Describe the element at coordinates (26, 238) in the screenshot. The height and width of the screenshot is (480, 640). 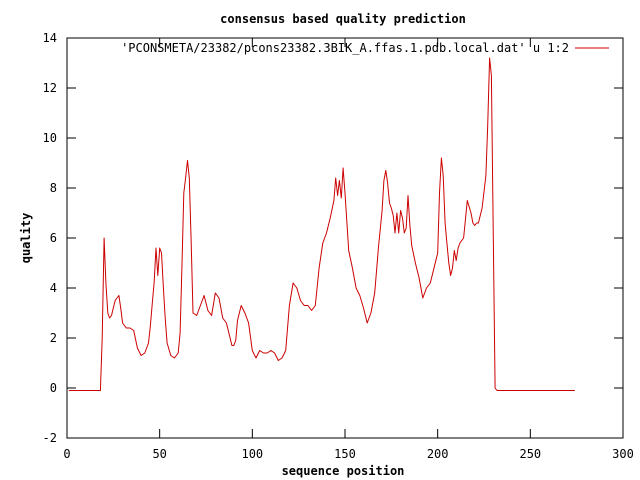
I see `y-axis-title: quality` at that location.